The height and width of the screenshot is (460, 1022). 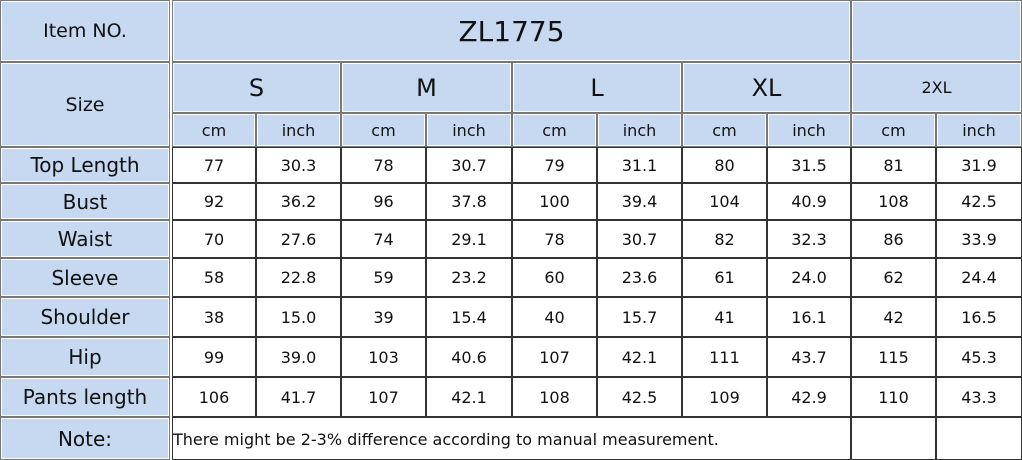 What do you see at coordinates (639, 165) in the screenshot?
I see `measurement: 31.1` at bounding box center [639, 165].